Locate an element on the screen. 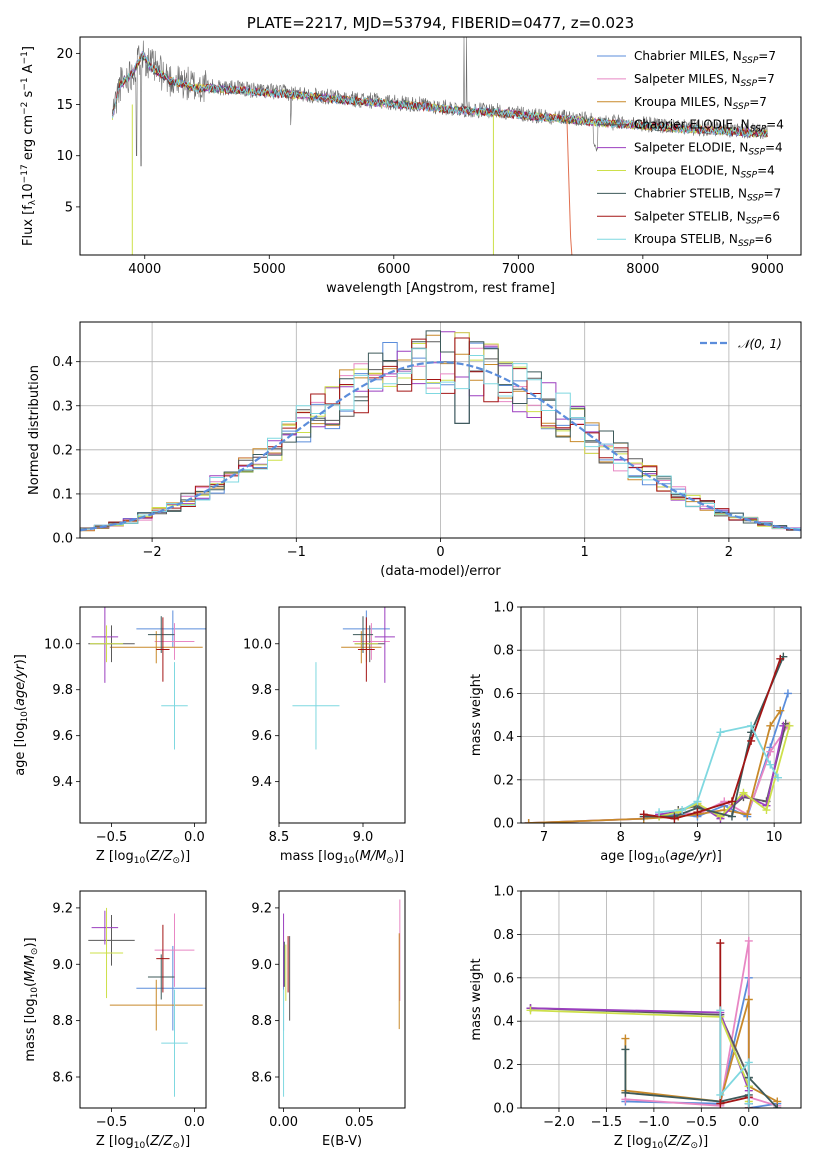 Image resolution: width=819 pixels, height=1170 pixels. legend-label: Salpeter MILES, NSSP=7 is located at coordinates (704, 80).